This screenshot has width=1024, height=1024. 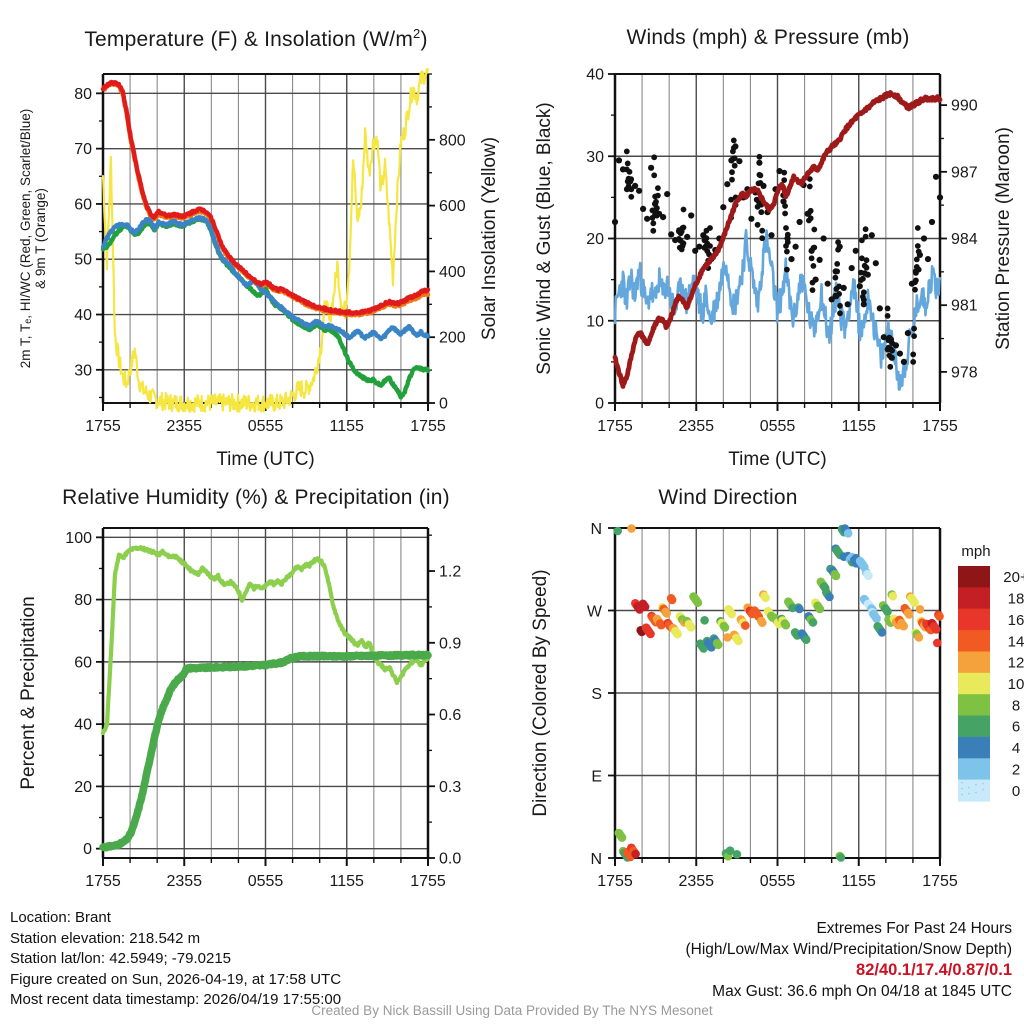 I want to click on y-tick-label: 70, so click(x=83, y=149).